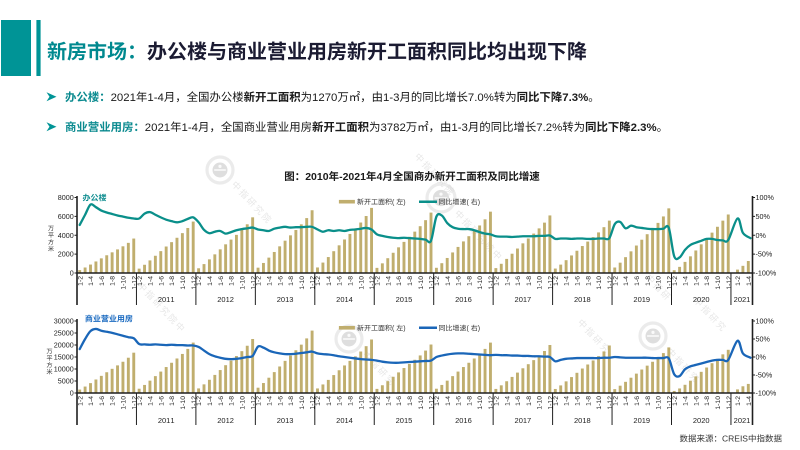  What do you see at coordinates (166, 299) in the screenshot?
I see `svg-text: 2011` at bounding box center [166, 299].